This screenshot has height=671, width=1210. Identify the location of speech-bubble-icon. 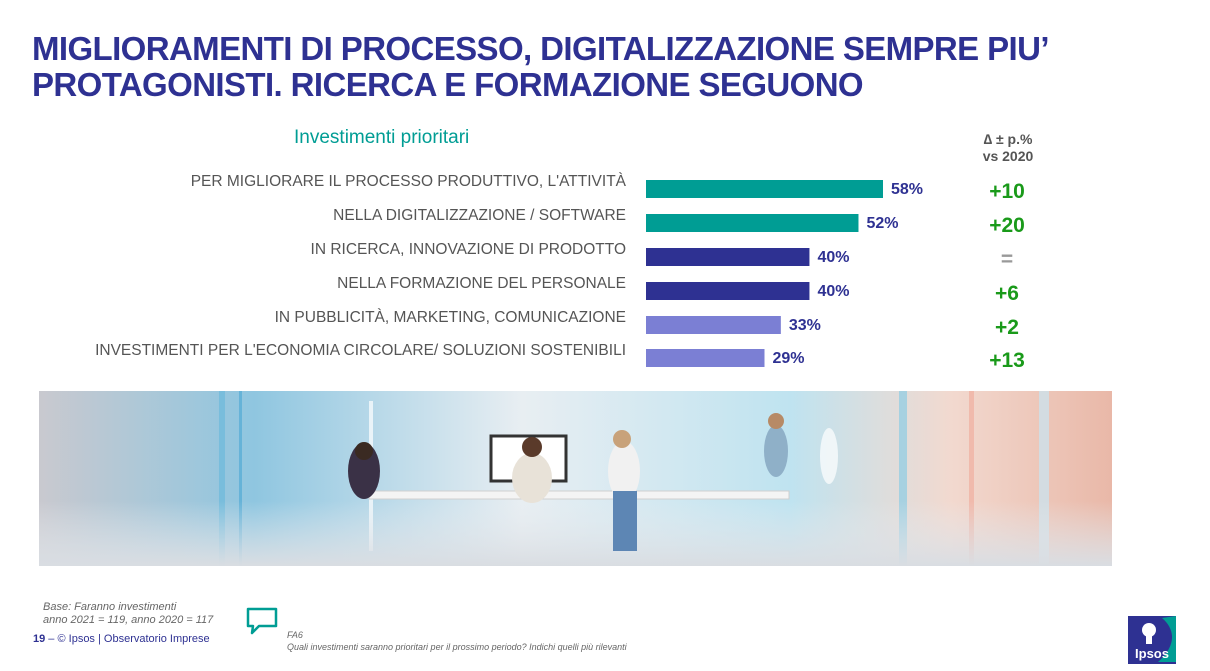
(262, 621).